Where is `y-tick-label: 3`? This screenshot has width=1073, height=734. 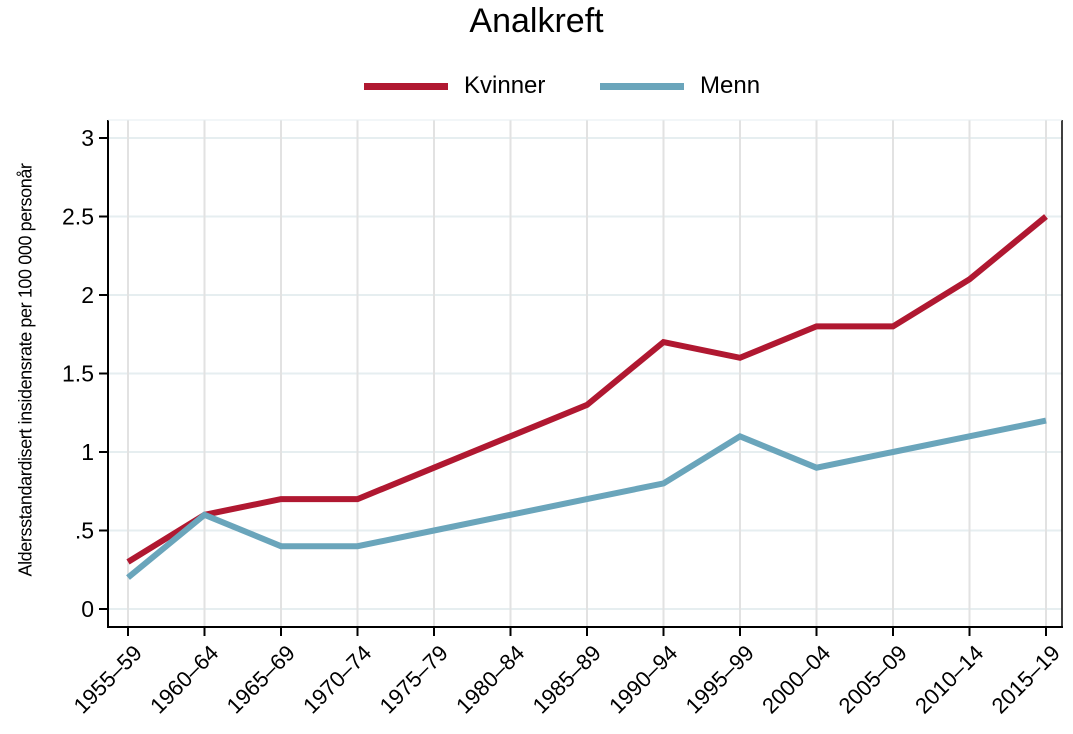
y-tick-label: 3 is located at coordinates (87, 138).